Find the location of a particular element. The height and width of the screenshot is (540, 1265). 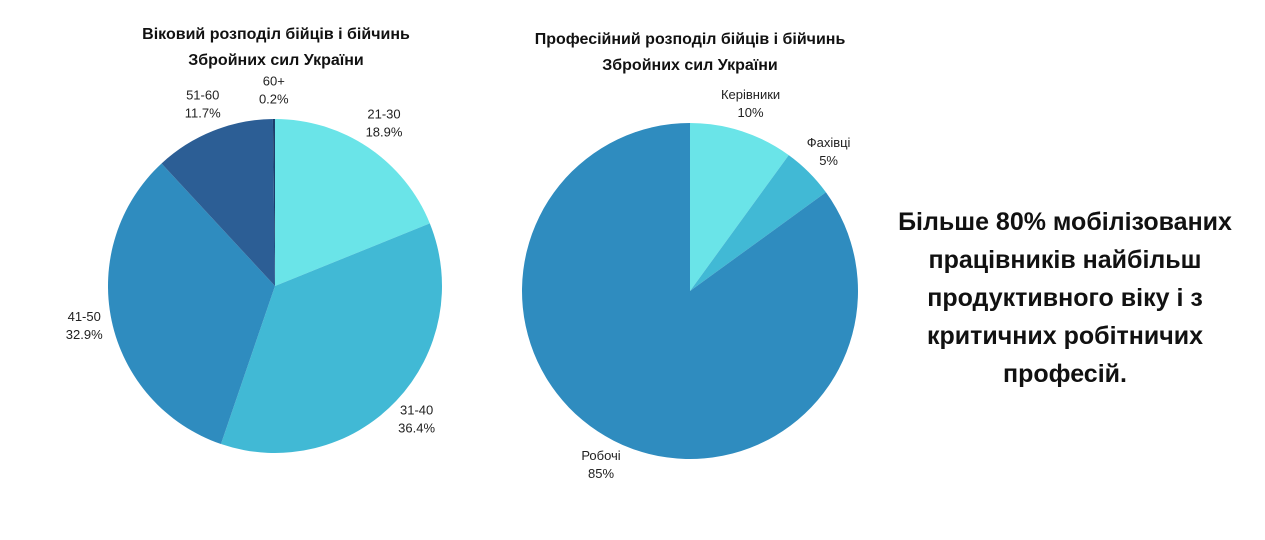

slice-label: 60+ is located at coordinates (274, 80).